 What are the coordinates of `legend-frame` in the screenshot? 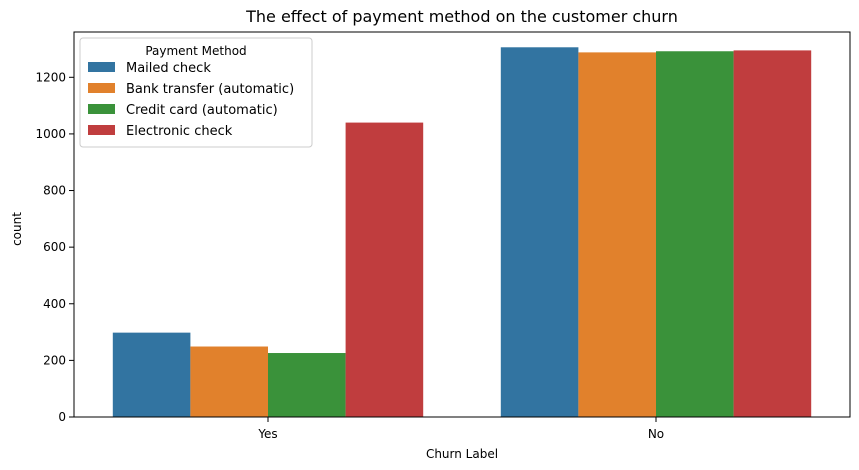 It's located at (196, 92).